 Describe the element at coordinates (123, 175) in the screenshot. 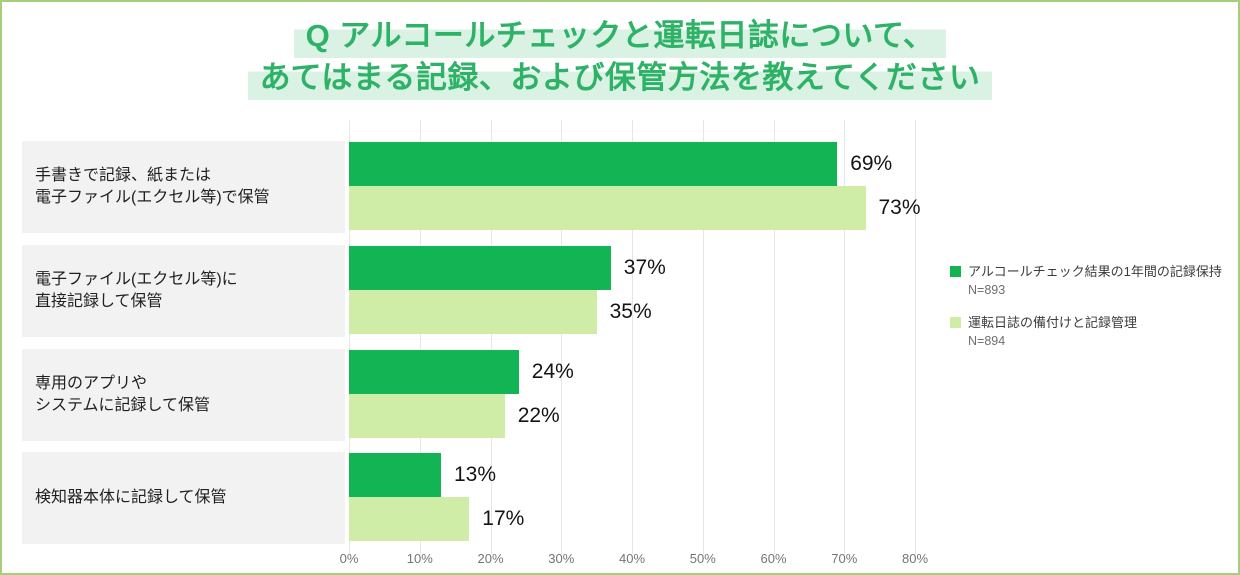

I see `category-label-line: 手書きで記録、紙または` at that location.